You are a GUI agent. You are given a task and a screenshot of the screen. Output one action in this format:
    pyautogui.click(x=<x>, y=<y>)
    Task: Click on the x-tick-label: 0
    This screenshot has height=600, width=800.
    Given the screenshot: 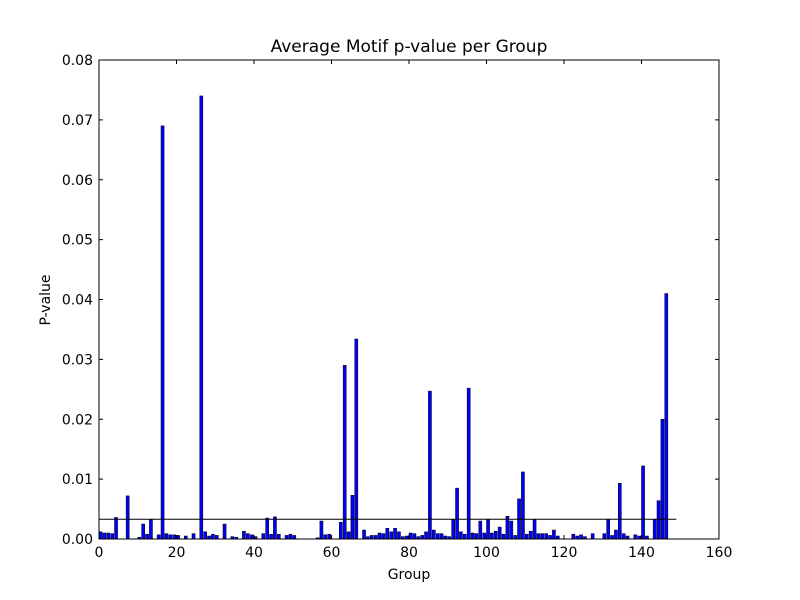 What is the action you would take?
    pyautogui.click(x=99, y=553)
    